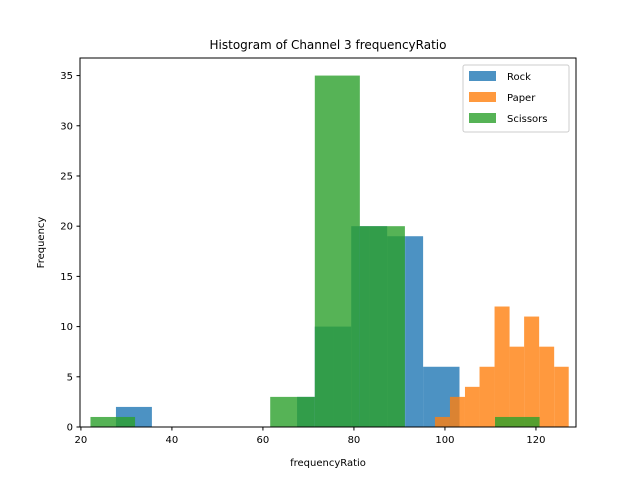  Describe the element at coordinates (70, 252) in the screenshot. I see `y-axis-ticks: 0 5 10 15 20 25 30 35` at that location.